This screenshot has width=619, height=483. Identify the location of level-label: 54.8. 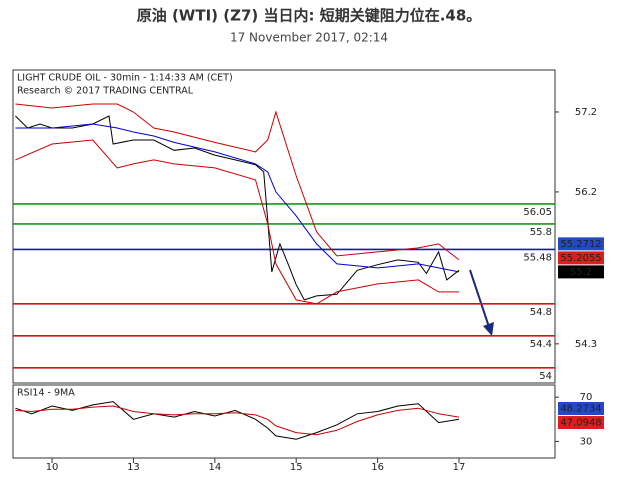
(541, 312).